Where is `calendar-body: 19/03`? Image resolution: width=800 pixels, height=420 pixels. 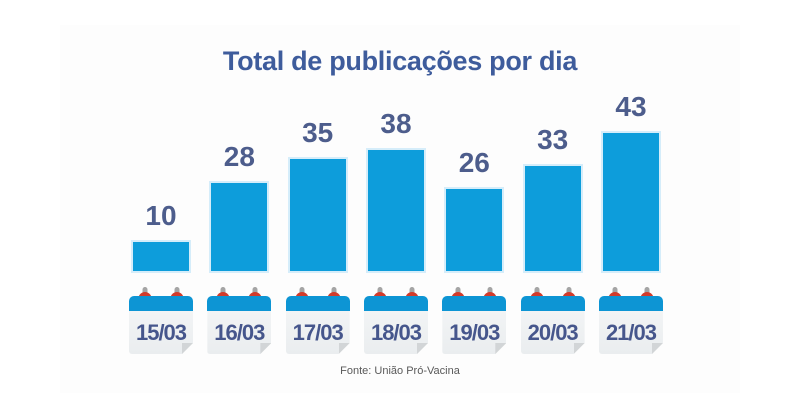 calendar-body: 19/03 is located at coordinates (474, 332).